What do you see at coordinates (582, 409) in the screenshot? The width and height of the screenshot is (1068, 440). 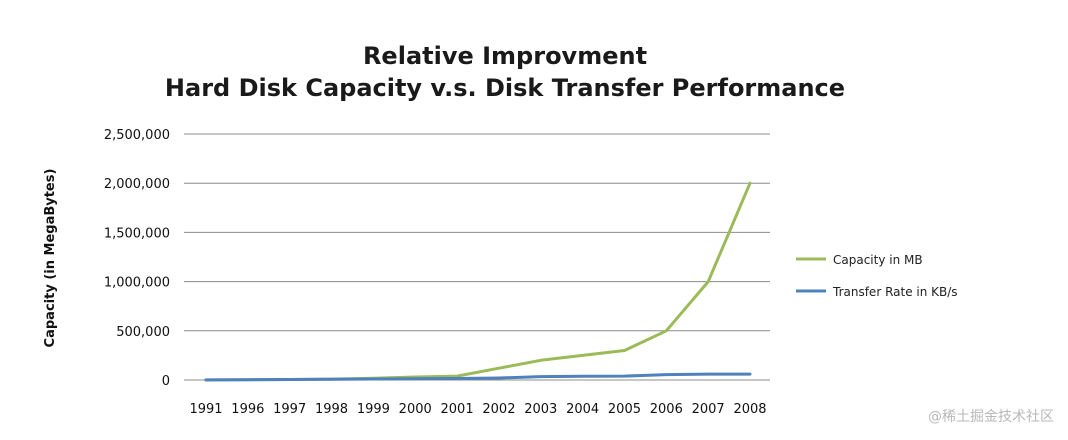 I see `x-tick-label: 2004` at bounding box center [582, 409].